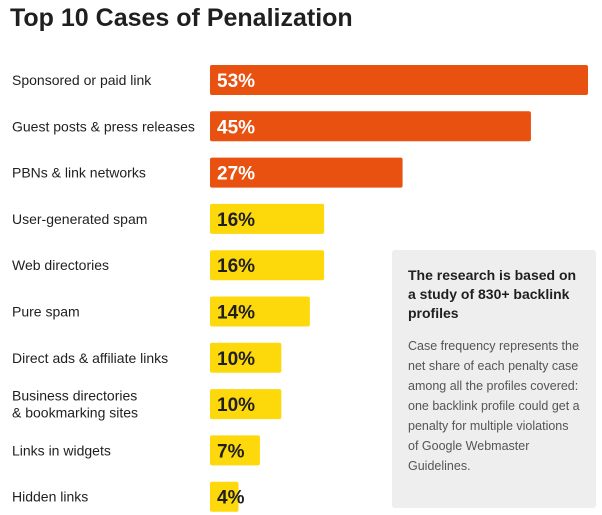  I want to click on bar-value-label: 14%, so click(236, 313).